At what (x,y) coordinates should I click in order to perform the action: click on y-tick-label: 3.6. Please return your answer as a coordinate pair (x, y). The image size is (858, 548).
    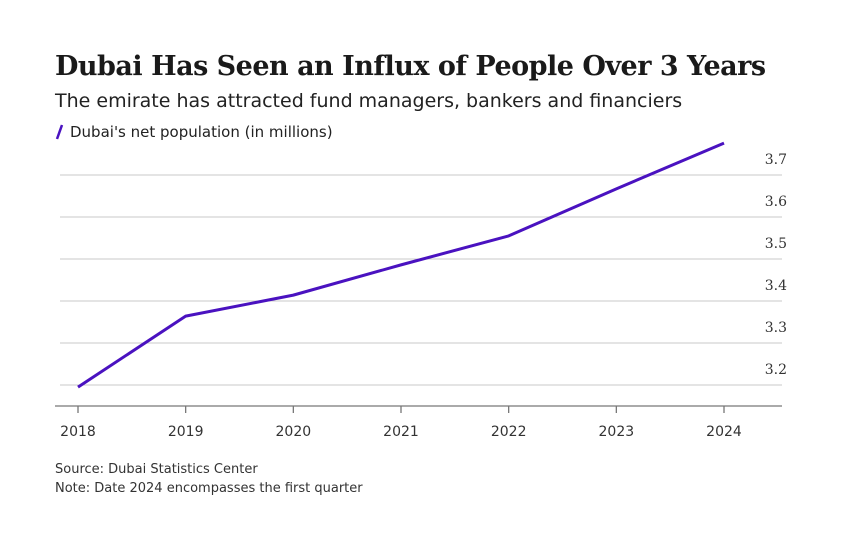
    Looking at the image, I should click on (776, 202).